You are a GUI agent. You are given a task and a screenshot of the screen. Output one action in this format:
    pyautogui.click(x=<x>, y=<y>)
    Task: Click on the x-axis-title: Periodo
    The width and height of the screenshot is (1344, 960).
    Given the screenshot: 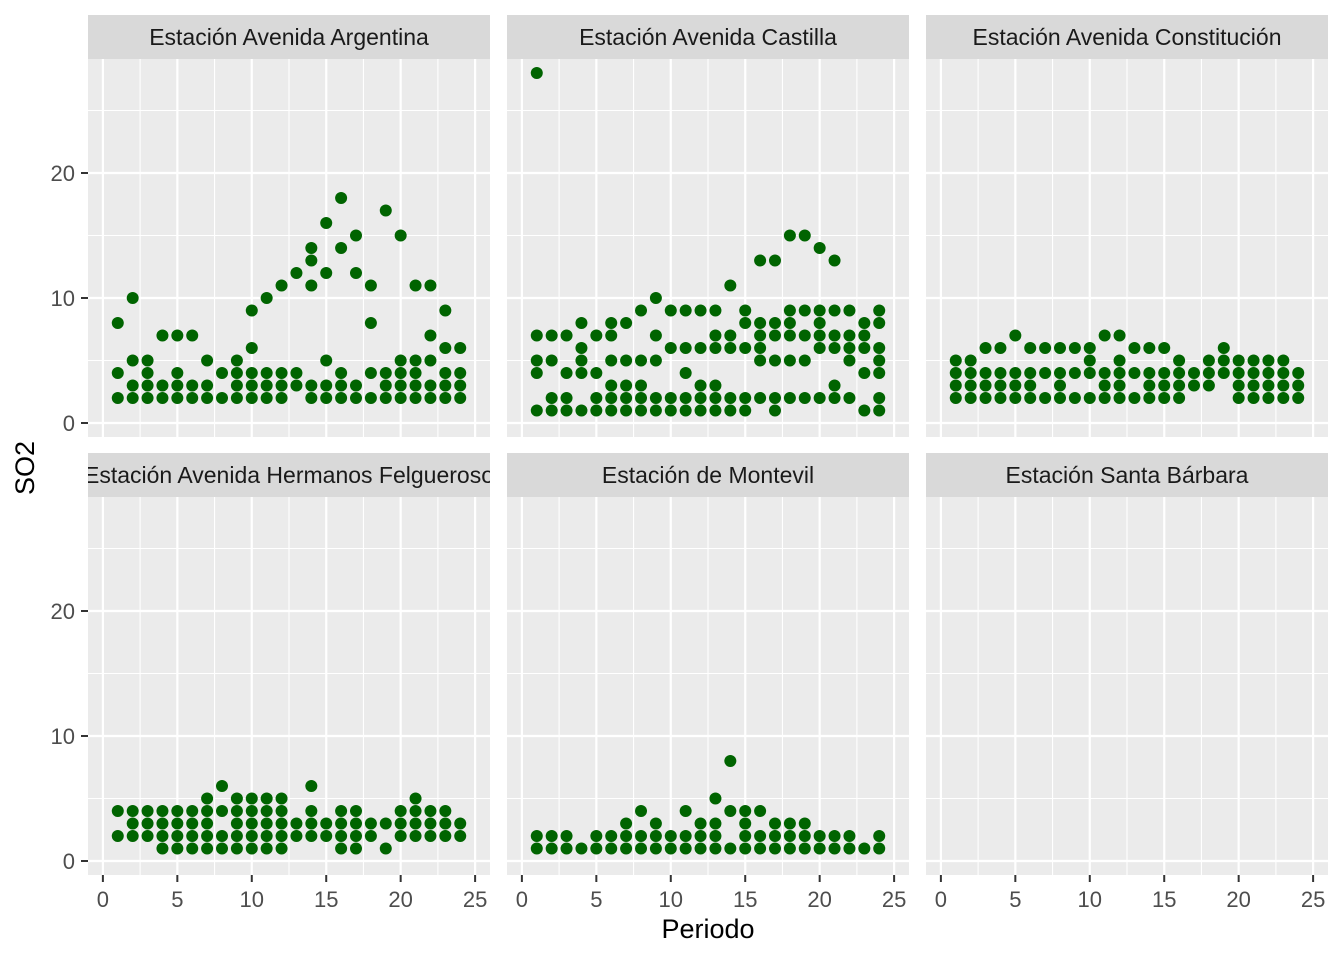 What is the action you would take?
    pyautogui.click(x=707, y=929)
    